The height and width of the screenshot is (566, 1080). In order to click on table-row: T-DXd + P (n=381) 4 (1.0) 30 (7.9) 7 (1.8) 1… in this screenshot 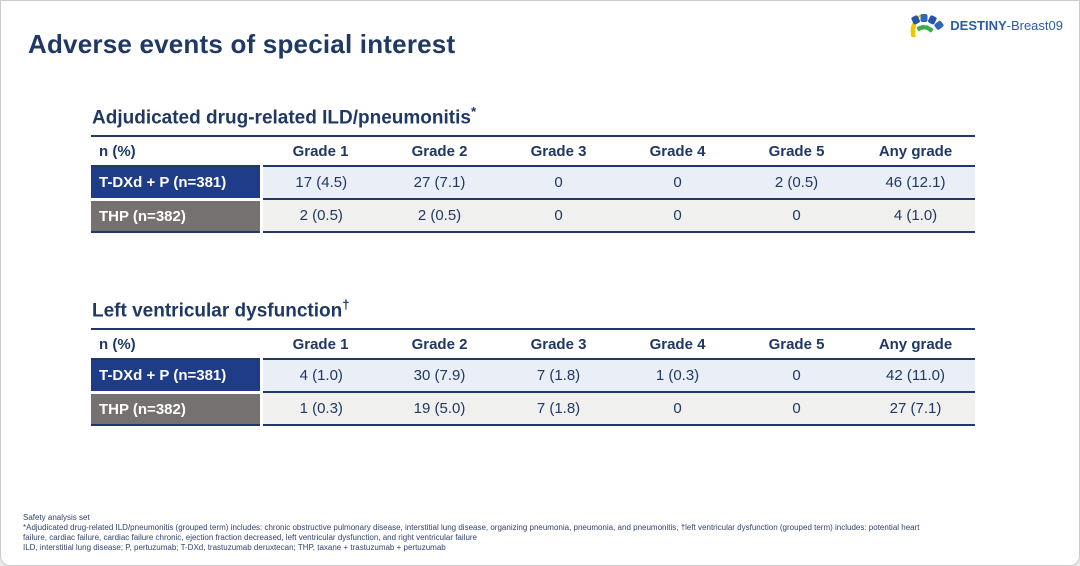, I will do `click(533, 376)`.